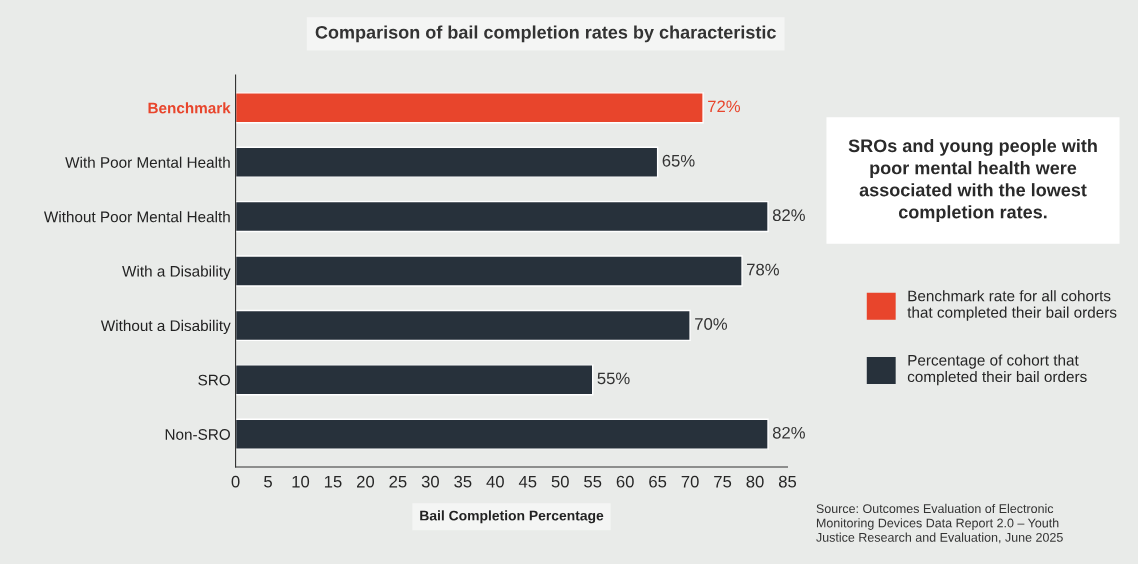  I want to click on x-tick-label: 75, so click(723, 481).